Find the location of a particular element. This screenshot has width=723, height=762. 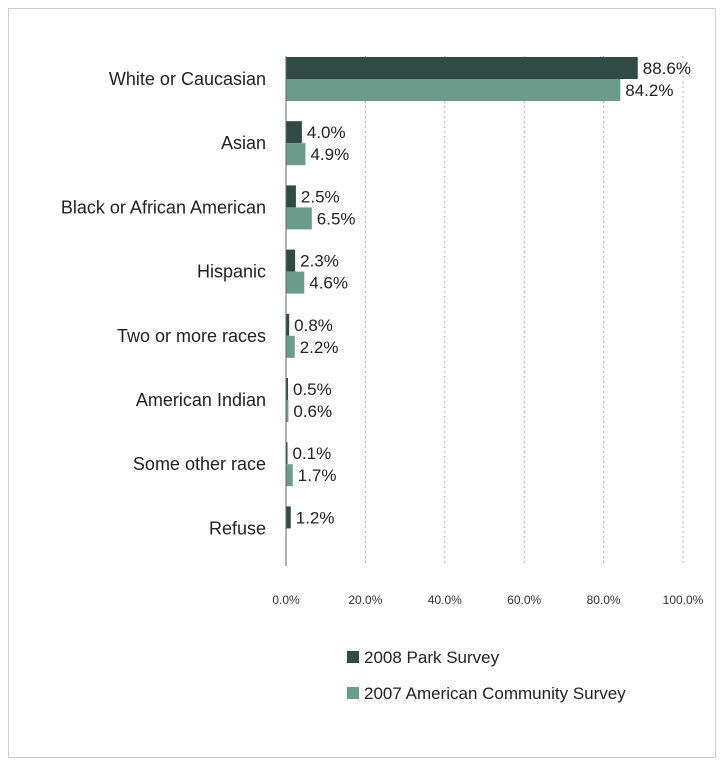

data-label: 2.3% is located at coordinates (319, 261).